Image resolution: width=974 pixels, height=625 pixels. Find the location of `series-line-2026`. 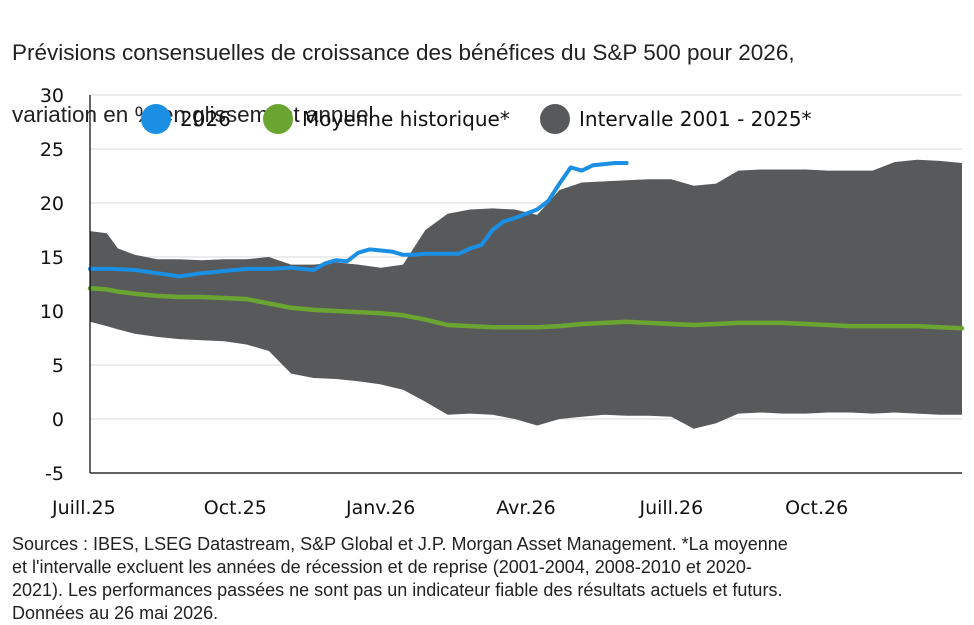

series-line-2026 is located at coordinates (358, 220).